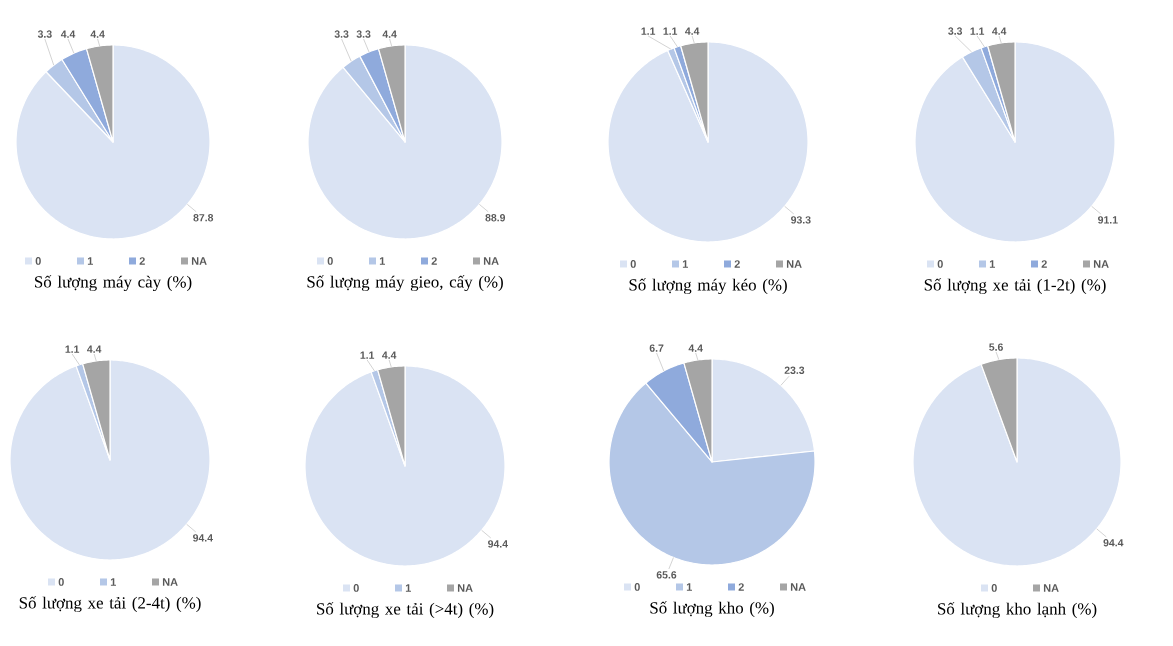 The height and width of the screenshot is (646, 1173). I want to click on data-label: 5.6, so click(996, 347).